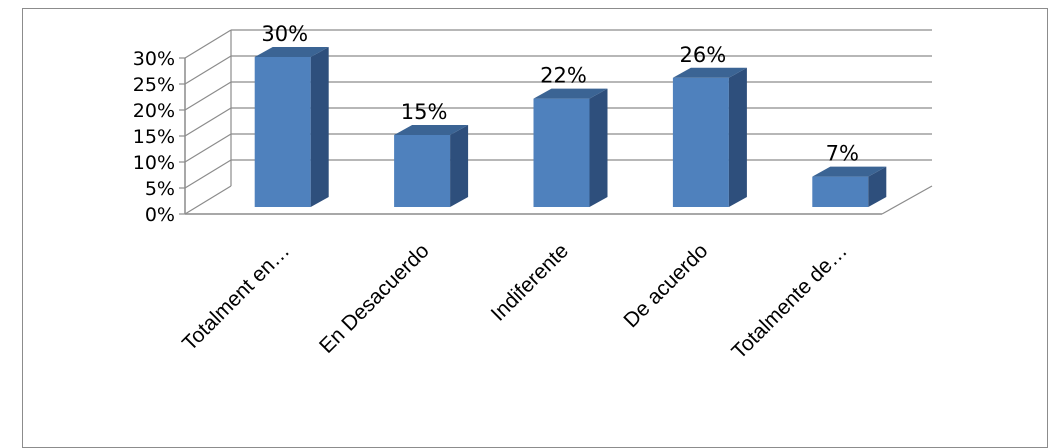 This screenshot has width=1052, height=448. I want to click on floor-edge, so click(907, 200).